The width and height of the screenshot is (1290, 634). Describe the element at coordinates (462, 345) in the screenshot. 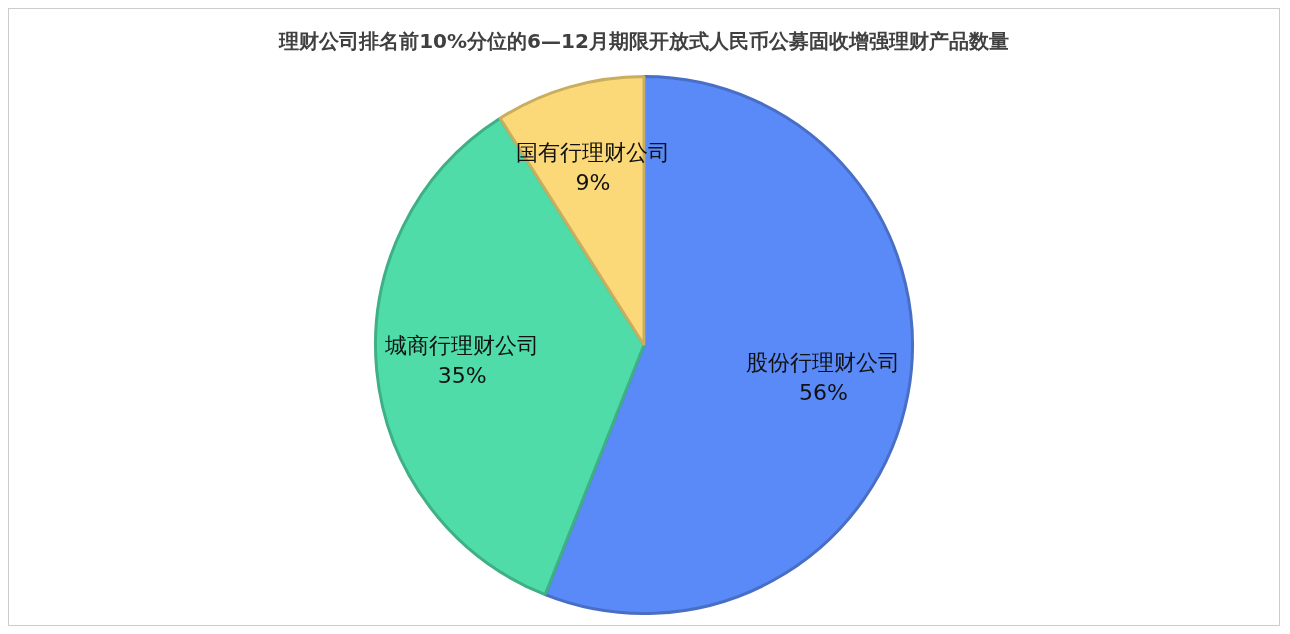

I see `slice-label: 城商行理财公司` at that location.